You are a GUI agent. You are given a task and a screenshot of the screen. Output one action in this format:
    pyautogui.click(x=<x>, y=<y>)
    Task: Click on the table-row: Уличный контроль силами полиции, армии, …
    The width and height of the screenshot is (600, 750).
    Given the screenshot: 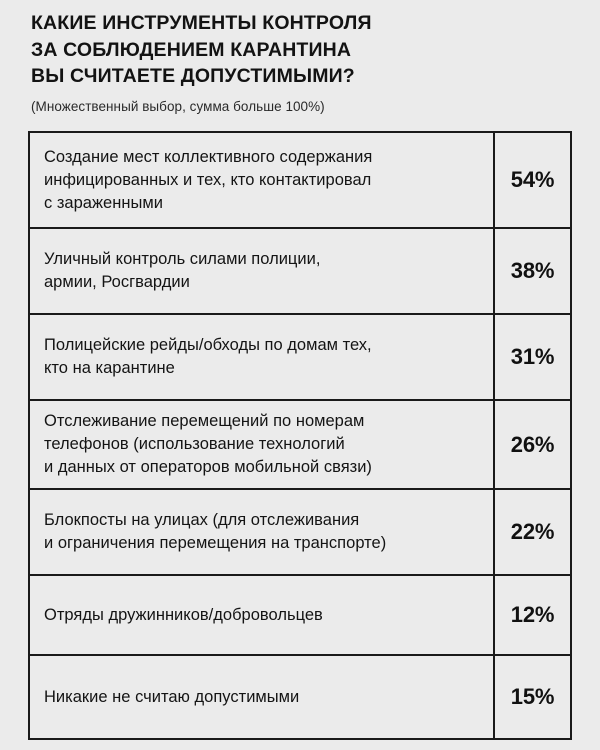 What is the action you would take?
    pyautogui.click(x=300, y=272)
    